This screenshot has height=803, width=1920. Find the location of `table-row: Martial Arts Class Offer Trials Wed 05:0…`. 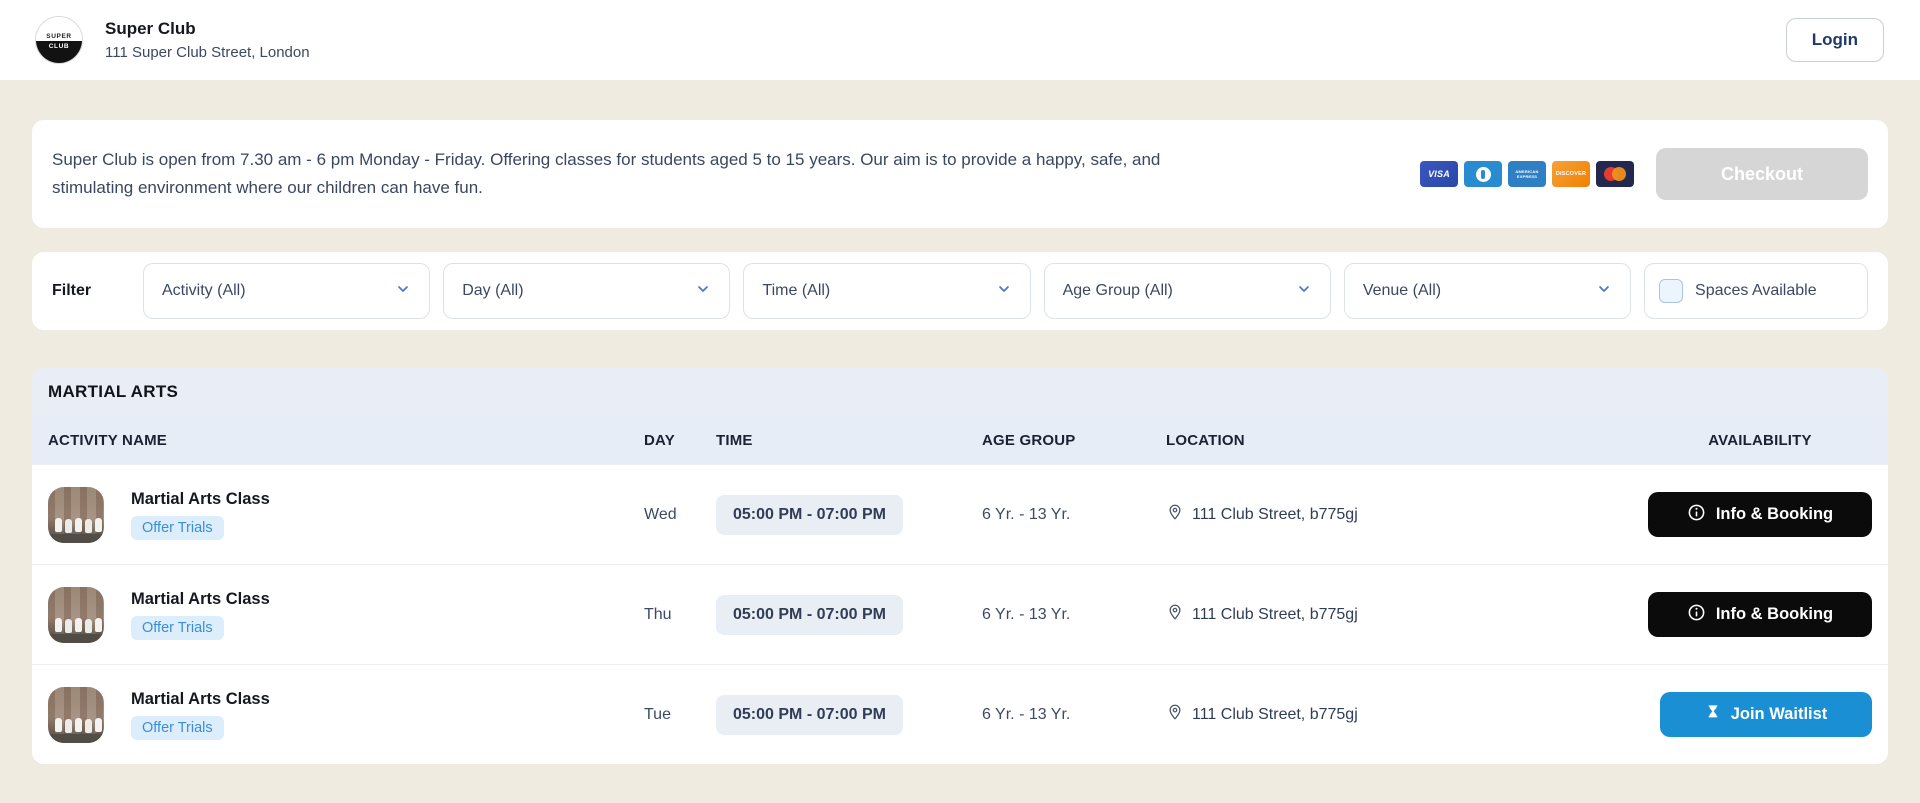

table-row: Martial Arts Class Offer Trials Wed 05:0… is located at coordinates (960, 514).